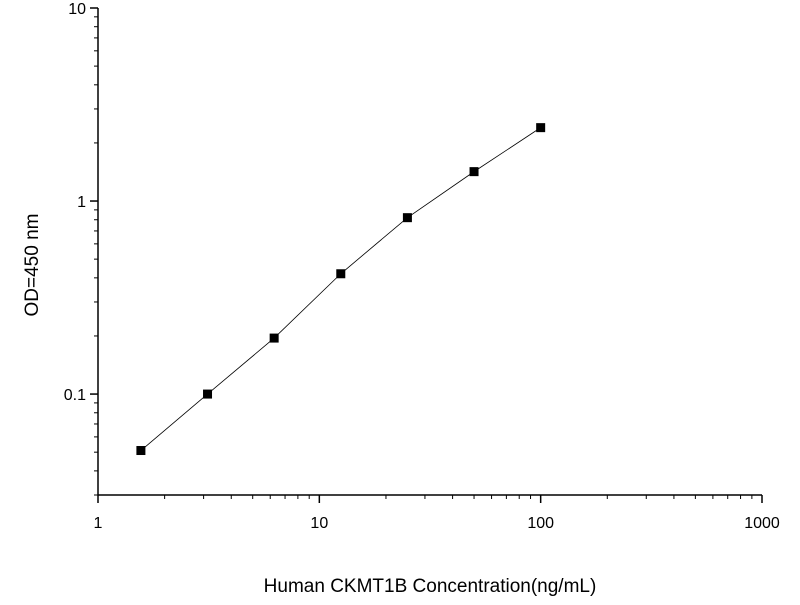 This screenshot has height=605, width=800. What do you see at coordinates (319, 523) in the screenshot?
I see `x-tick-label: 10` at bounding box center [319, 523].